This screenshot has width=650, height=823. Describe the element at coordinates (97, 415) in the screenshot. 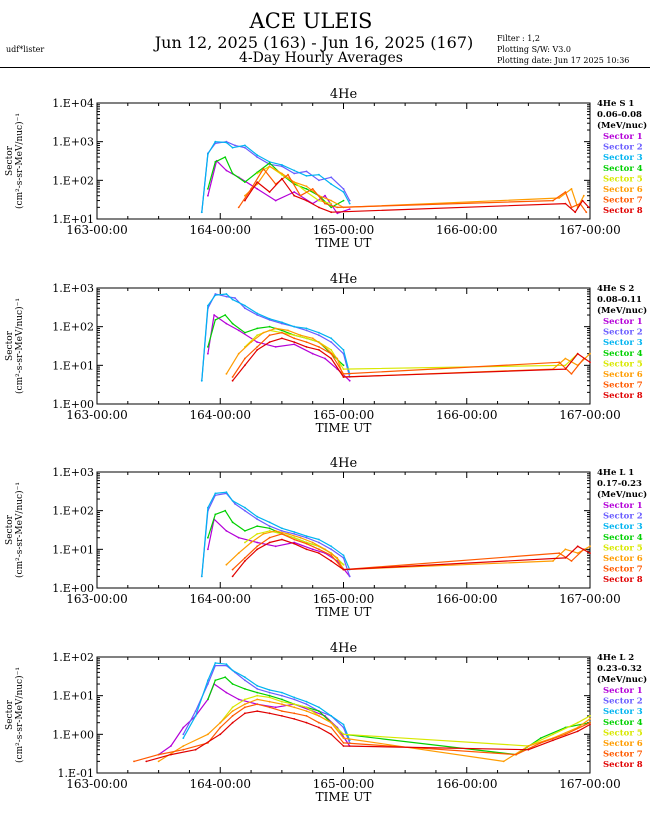

I see `x-tick-label: 163-00:00` at that location.